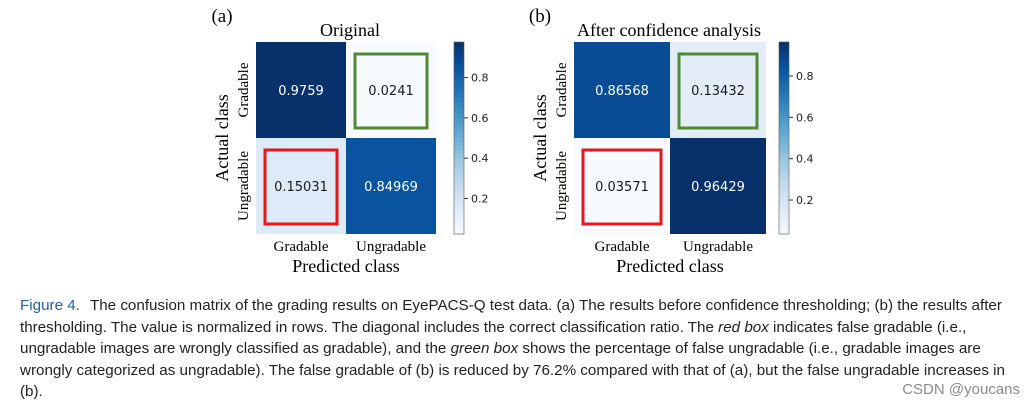  I want to click on cell-value-label: 0.03571, so click(622, 187).